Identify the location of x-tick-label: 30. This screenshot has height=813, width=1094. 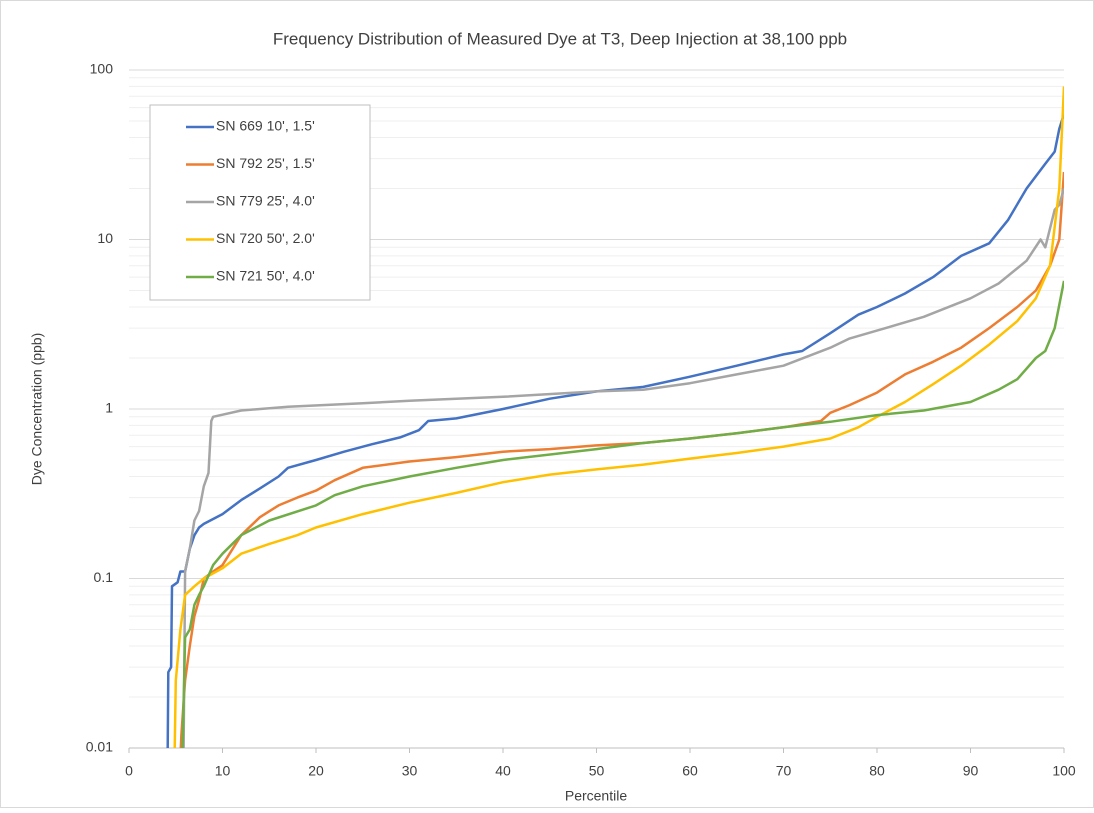
(410, 771).